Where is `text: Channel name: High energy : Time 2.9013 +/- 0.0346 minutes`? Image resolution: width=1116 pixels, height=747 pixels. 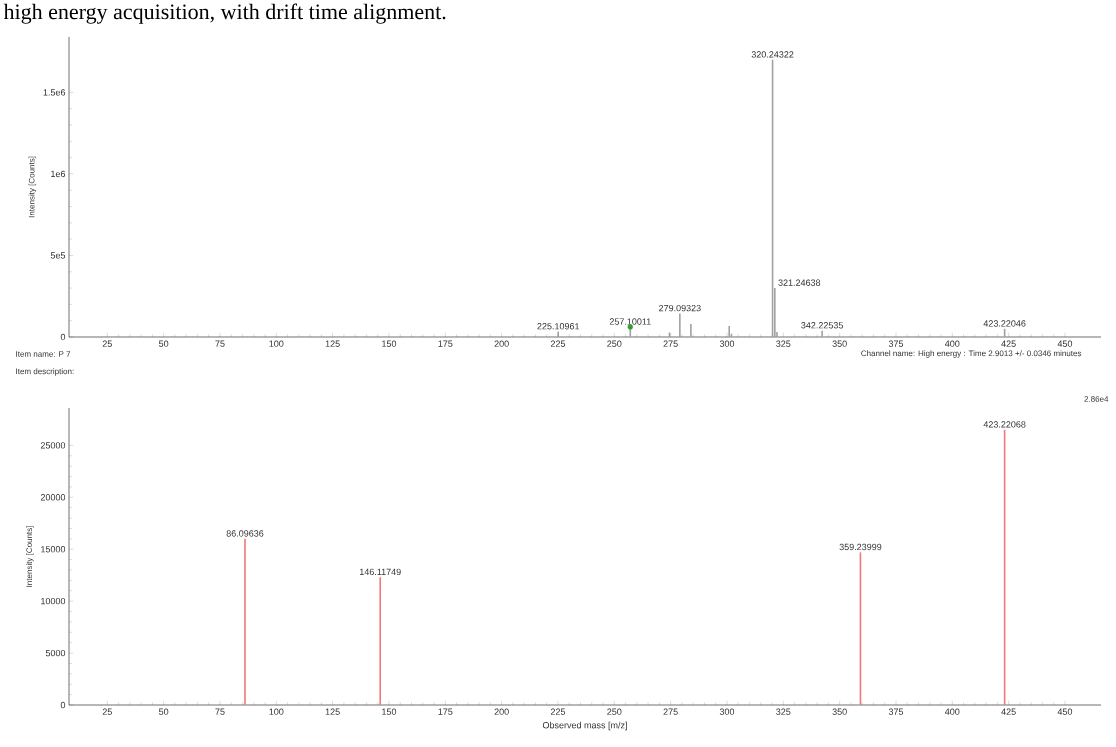 text: Channel name: High energy : Time 2.9013 +/- 0.0346 minutes is located at coordinates (971, 354).